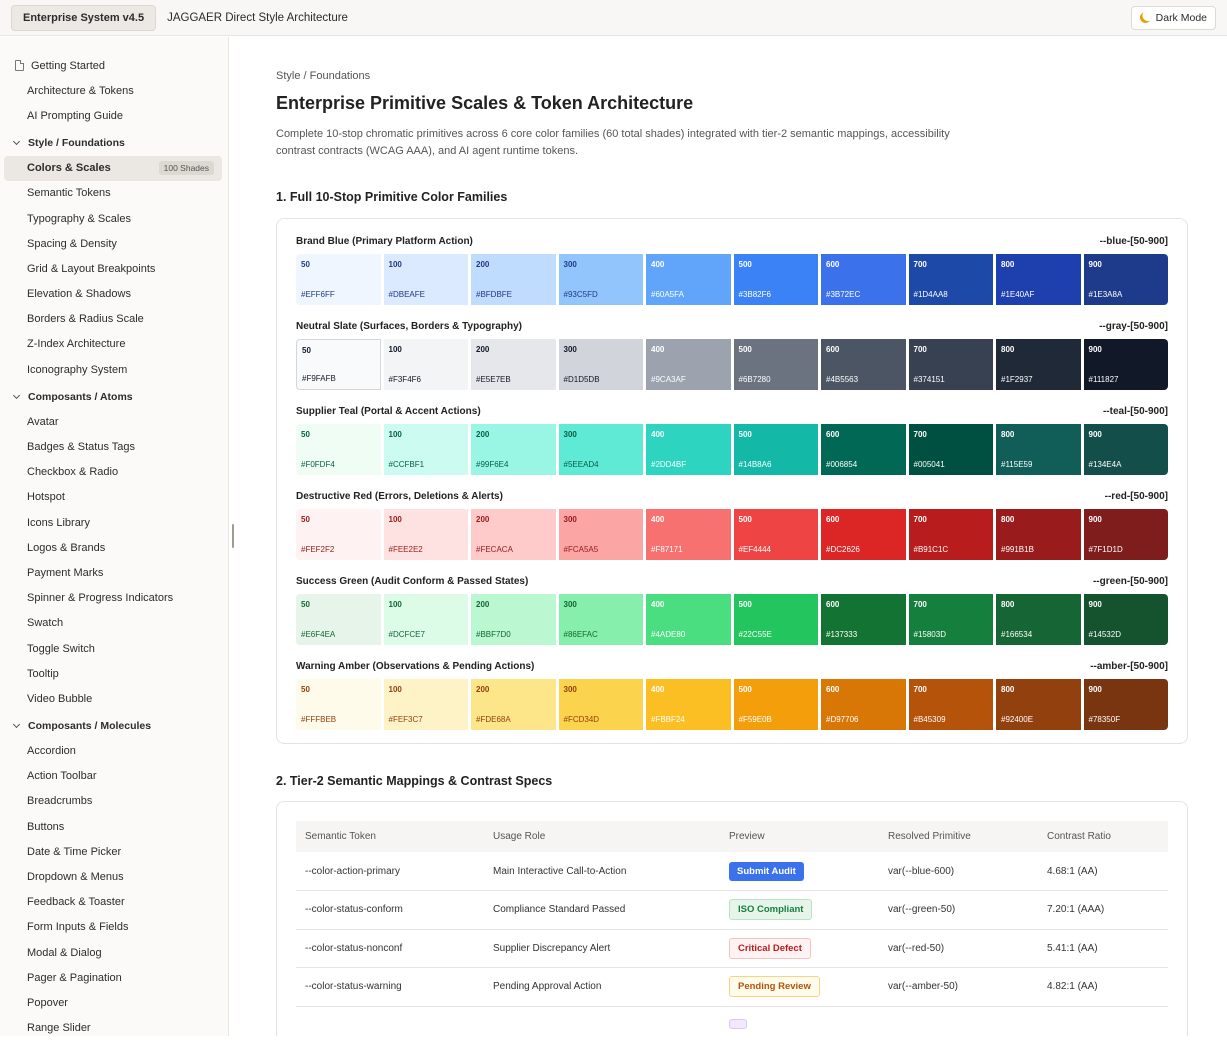 This screenshot has width=1227, height=1041. Describe the element at coordinates (513, 449) in the screenshot. I see `color-swatch: 200 #99F6E4` at that location.